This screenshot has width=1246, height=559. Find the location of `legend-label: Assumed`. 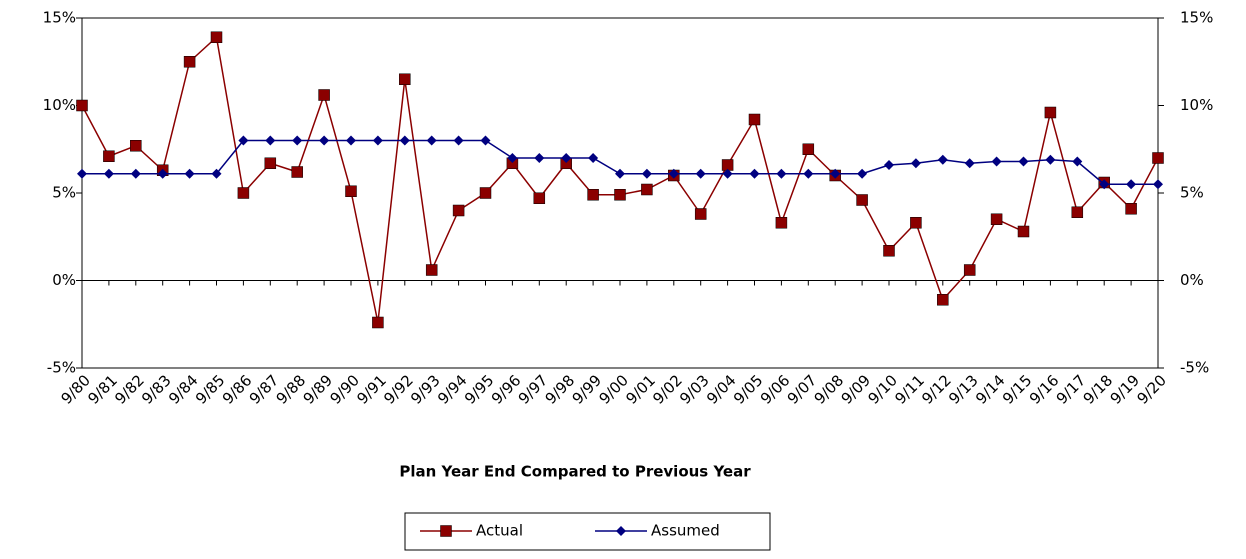

legend-label: Assumed is located at coordinates (685, 531).